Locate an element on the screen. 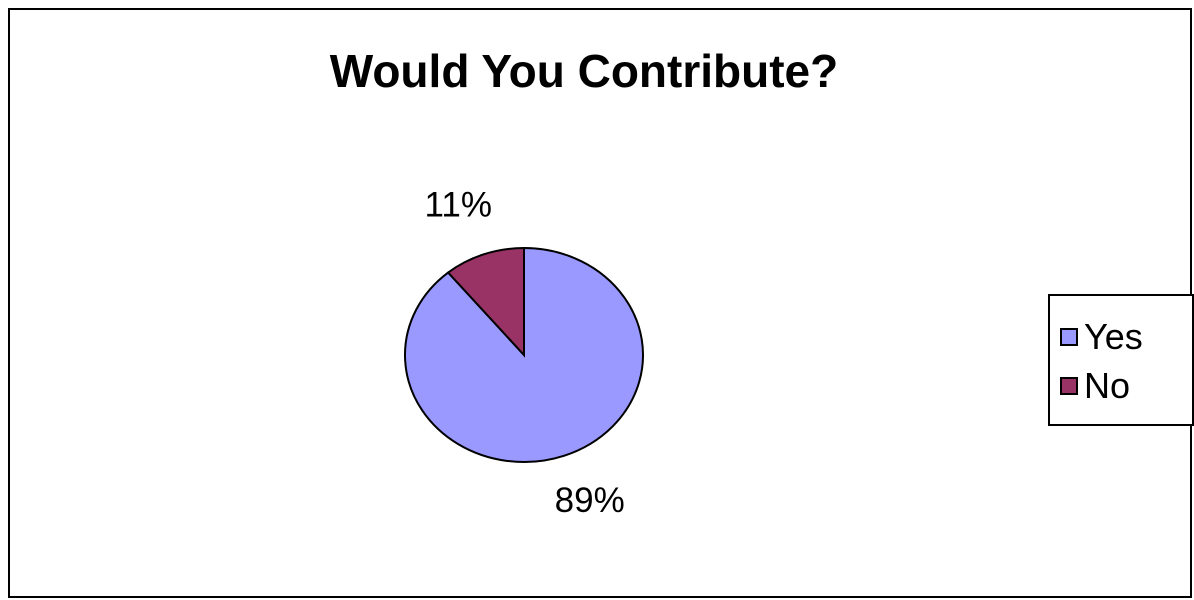 The height and width of the screenshot is (600, 1194). chart-title: Would You Contribute? is located at coordinates (584, 71).